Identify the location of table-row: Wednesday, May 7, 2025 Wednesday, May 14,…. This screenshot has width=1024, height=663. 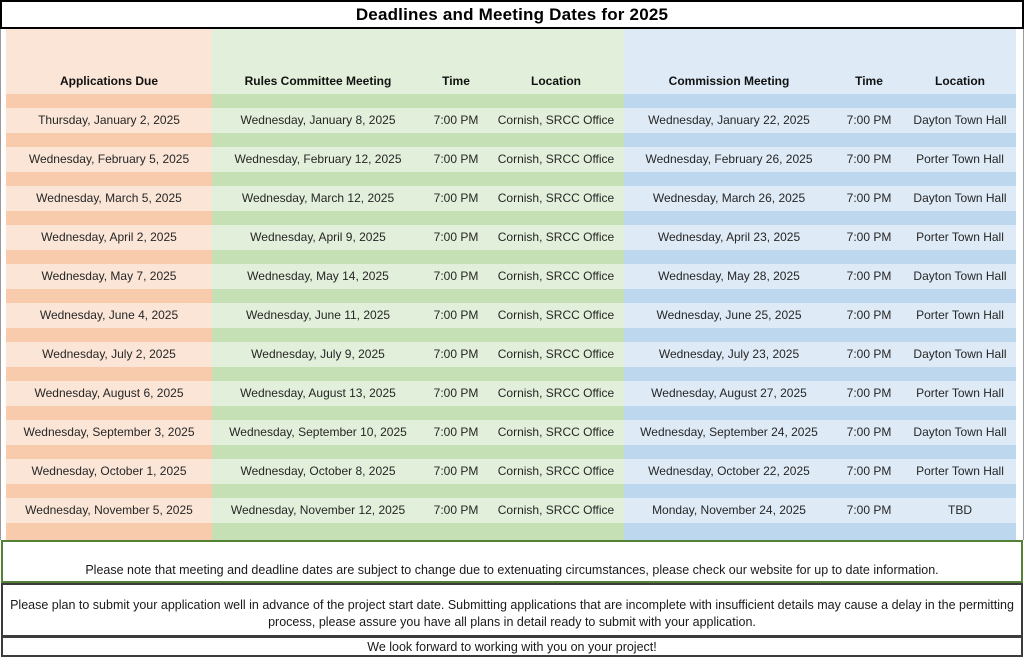
(512, 276).